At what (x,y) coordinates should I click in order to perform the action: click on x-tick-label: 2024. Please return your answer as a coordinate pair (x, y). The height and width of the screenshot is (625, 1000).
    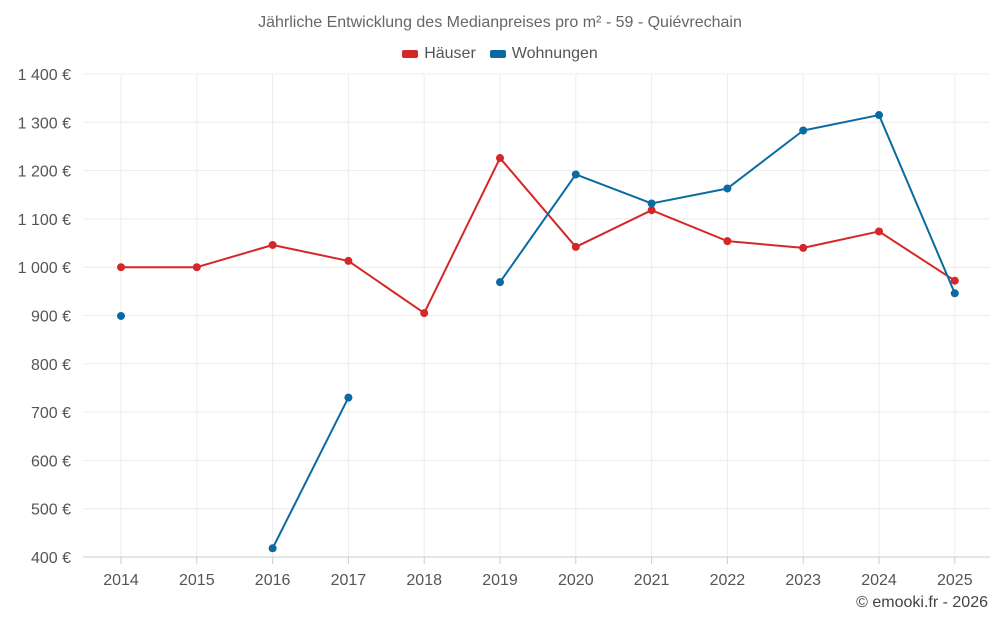
    Looking at the image, I should click on (879, 580).